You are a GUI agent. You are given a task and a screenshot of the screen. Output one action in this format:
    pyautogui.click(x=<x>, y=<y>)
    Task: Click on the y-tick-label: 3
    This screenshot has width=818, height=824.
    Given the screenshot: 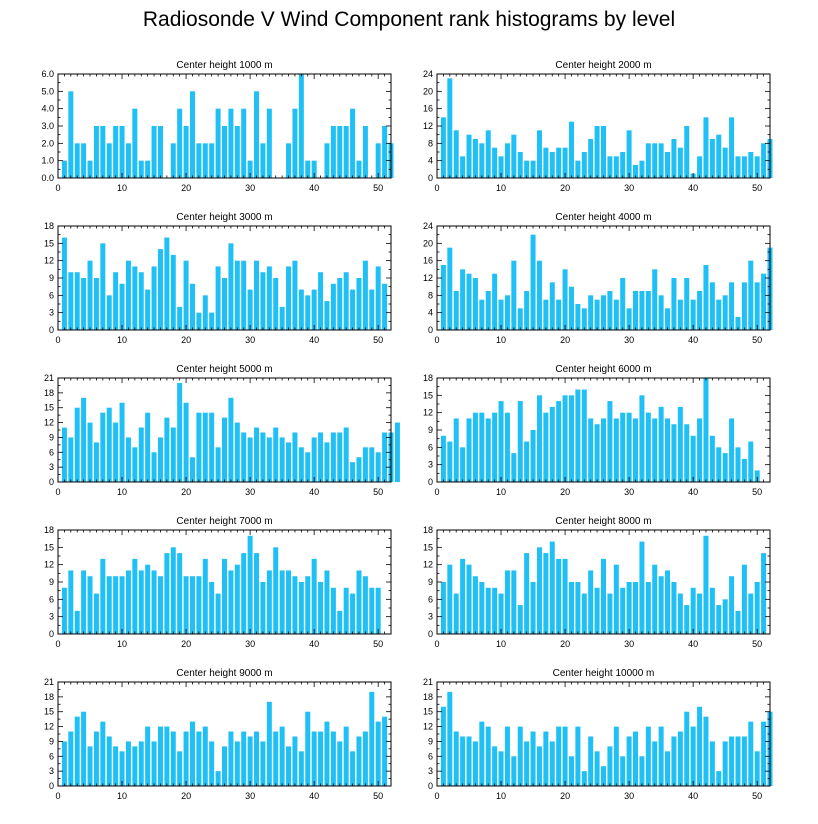 What is the action you would take?
    pyautogui.click(x=51, y=467)
    